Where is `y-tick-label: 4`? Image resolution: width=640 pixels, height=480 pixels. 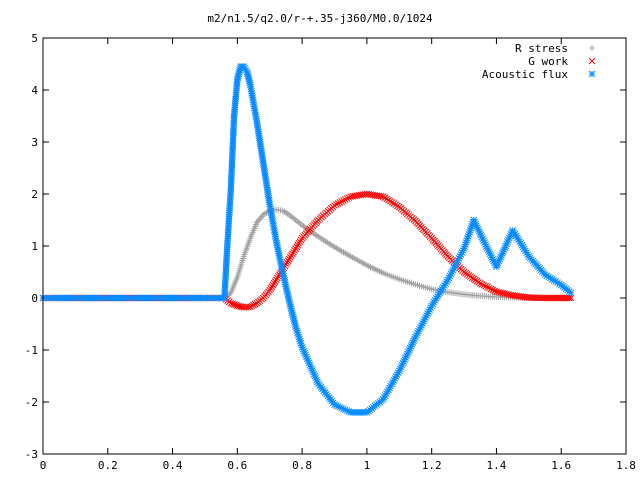 y-tick-label: 4 is located at coordinates (34, 90).